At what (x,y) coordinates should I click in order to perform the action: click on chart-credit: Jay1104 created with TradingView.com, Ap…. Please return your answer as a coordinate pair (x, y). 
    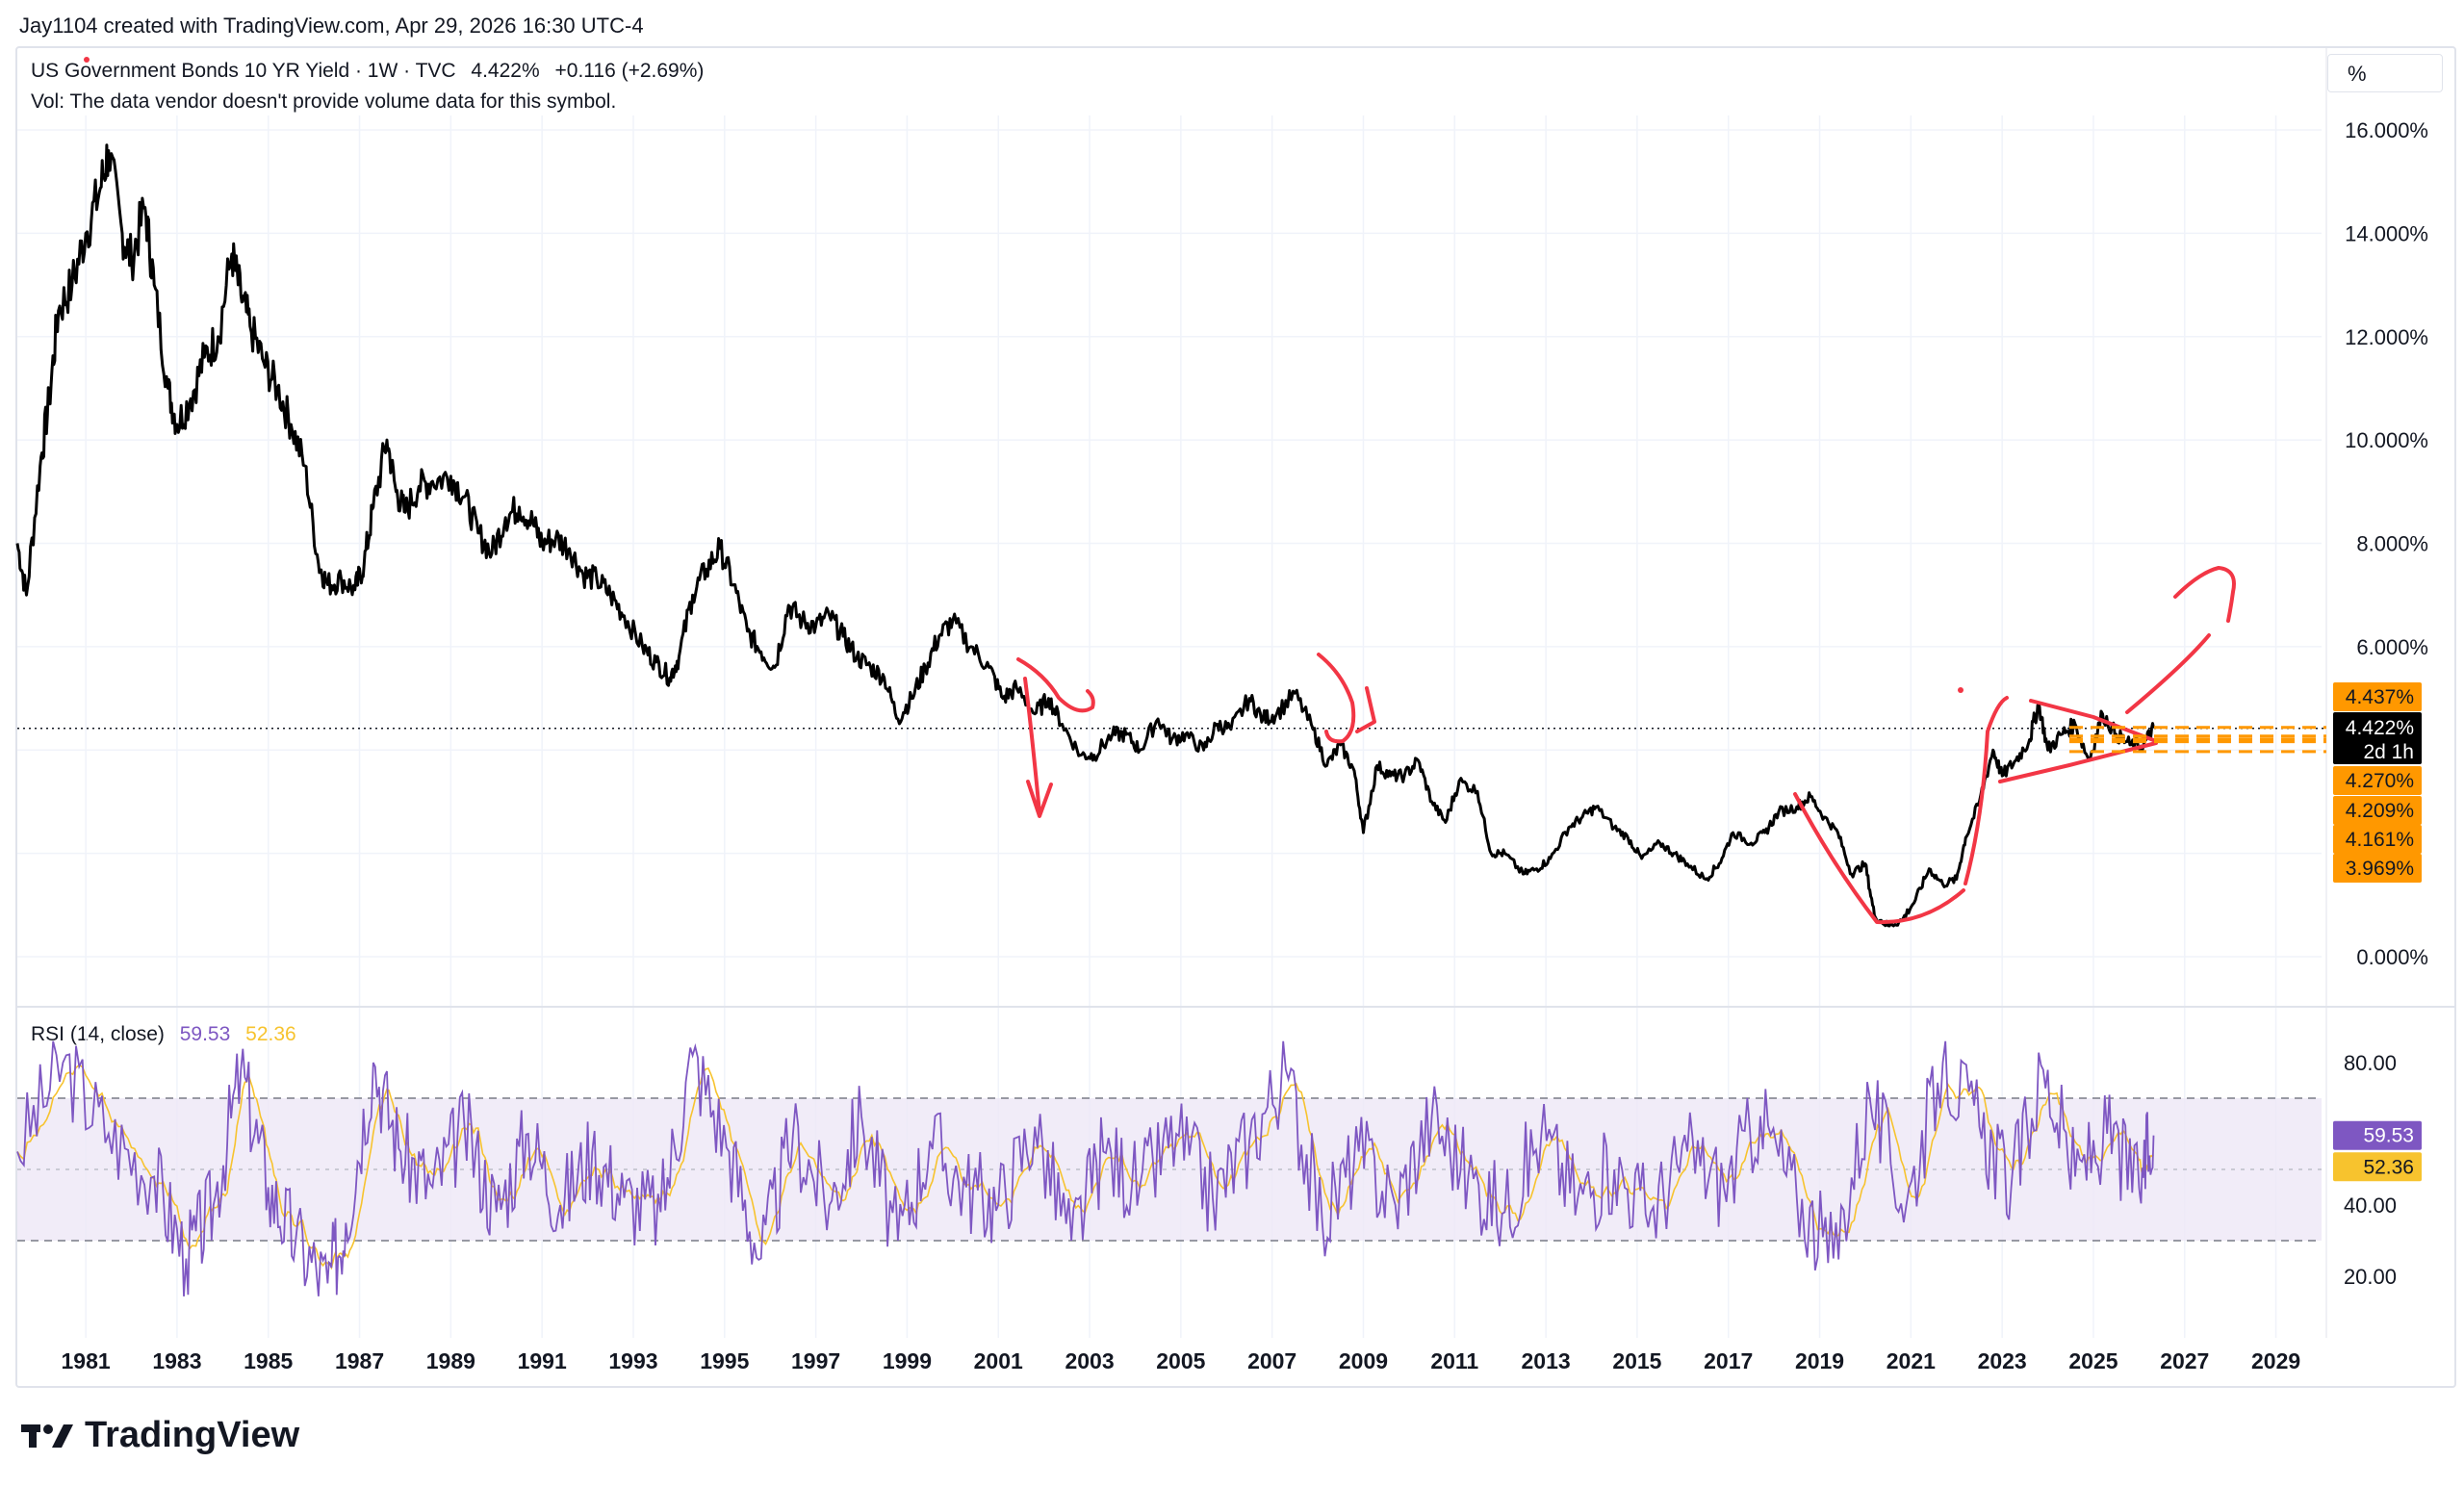
    Looking at the image, I should click on (331, 26).